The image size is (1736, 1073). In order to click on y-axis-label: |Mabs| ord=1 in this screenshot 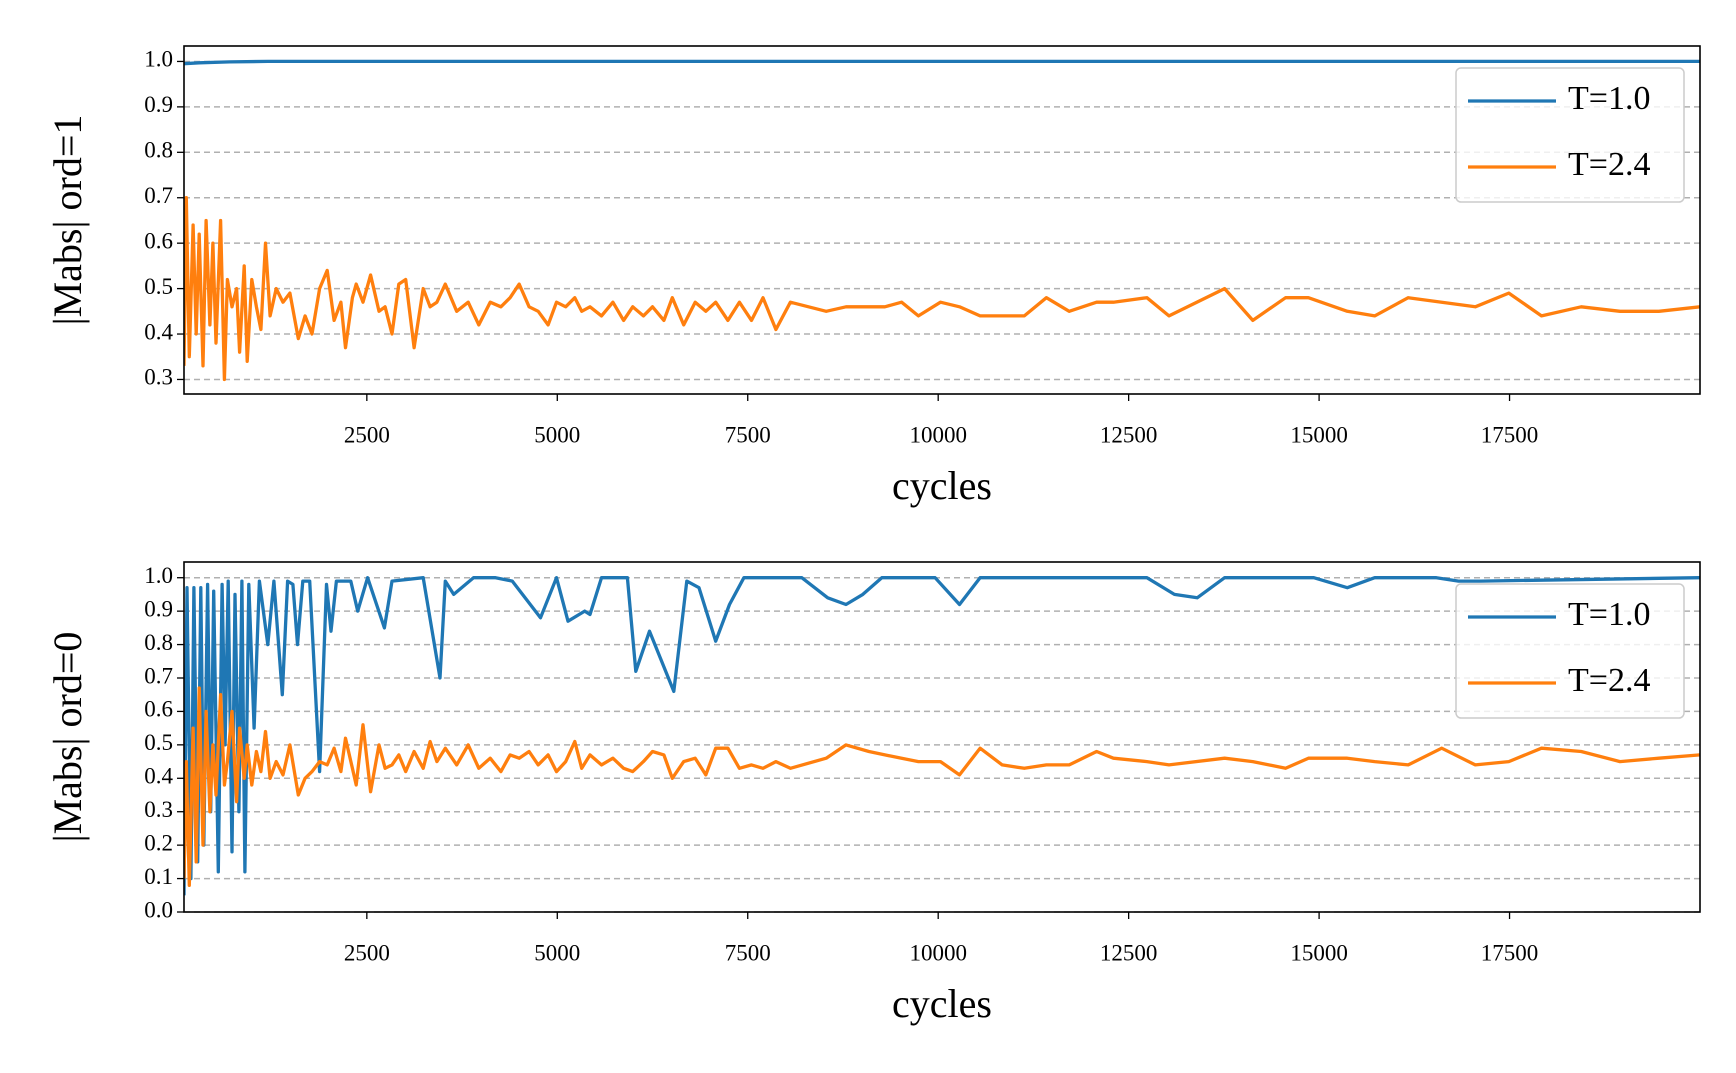, I will do `click(67, 220)`.